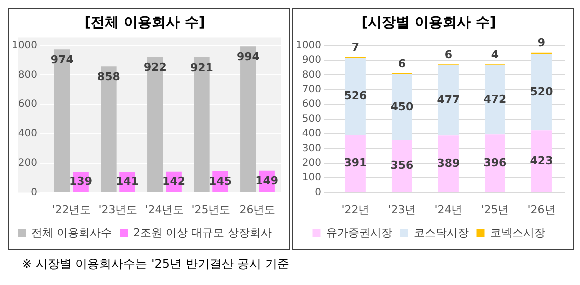 The image size is (580, 285). What do you see at coordinates (496, 163) in the screenshot?
I see `data-label: 396` at bounding box center [496, 163].